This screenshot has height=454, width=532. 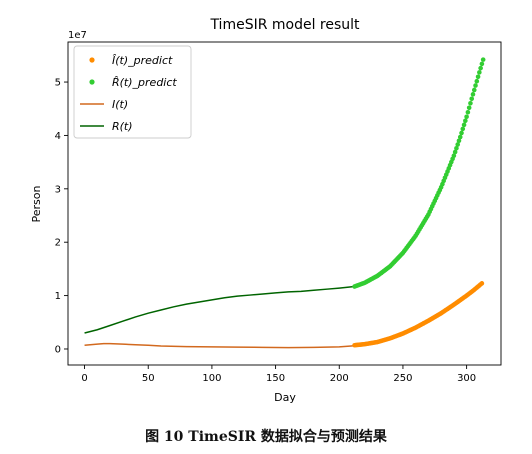 What do you see at coordinates (285, 397) in the screenshot?
I see `x-axis-label: Day` at bounding box center [285, 397].